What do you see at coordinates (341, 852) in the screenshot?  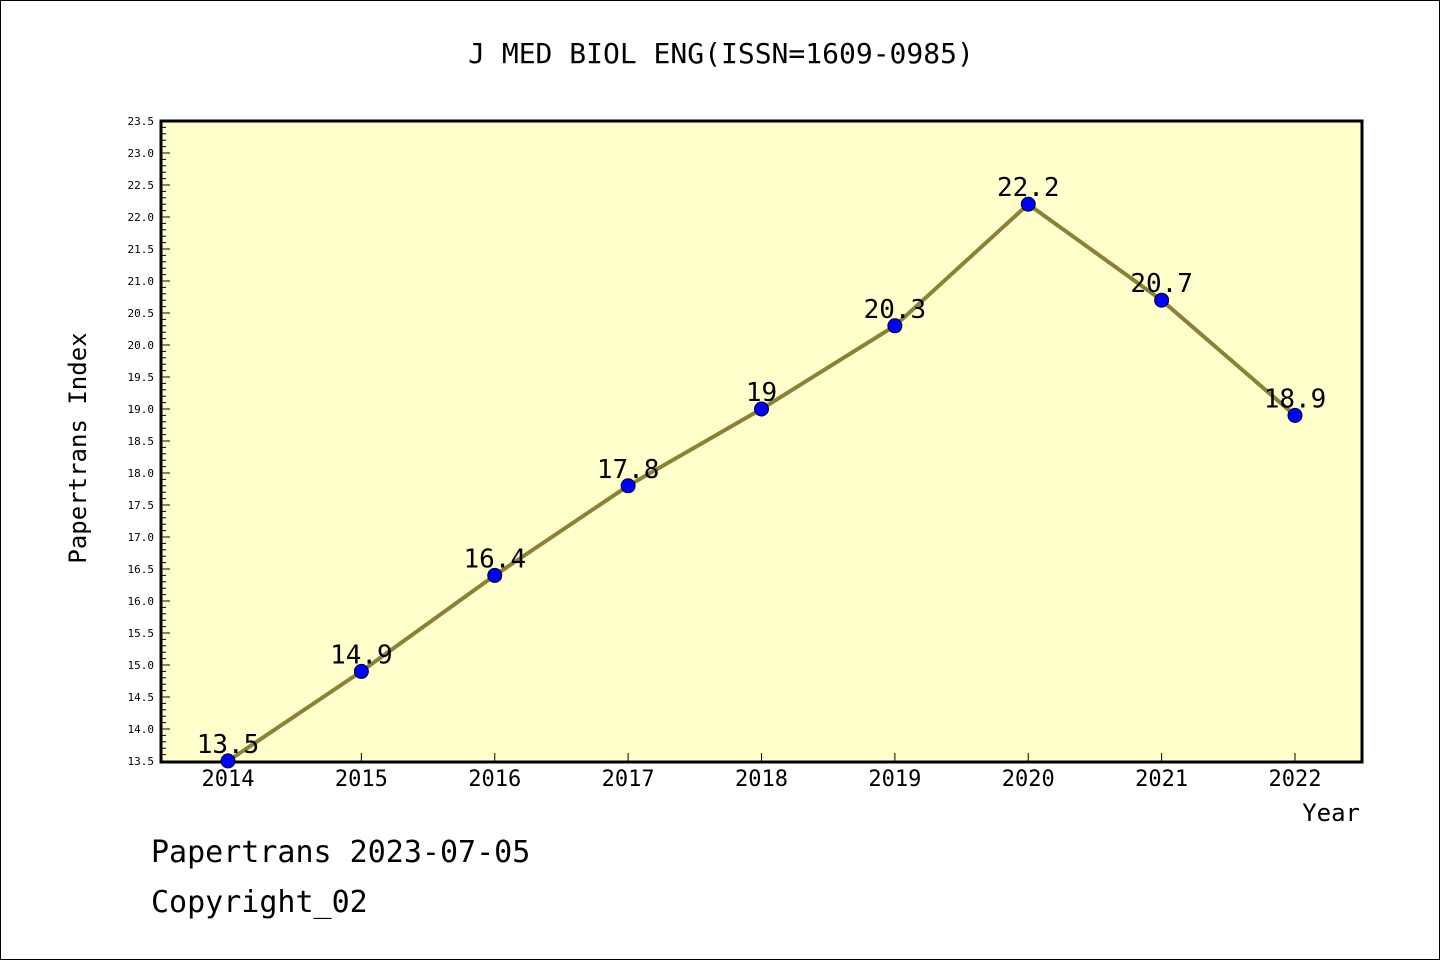 I see `footer-date: Papertrans 2023-07-05` at bounding box center [341, 852].